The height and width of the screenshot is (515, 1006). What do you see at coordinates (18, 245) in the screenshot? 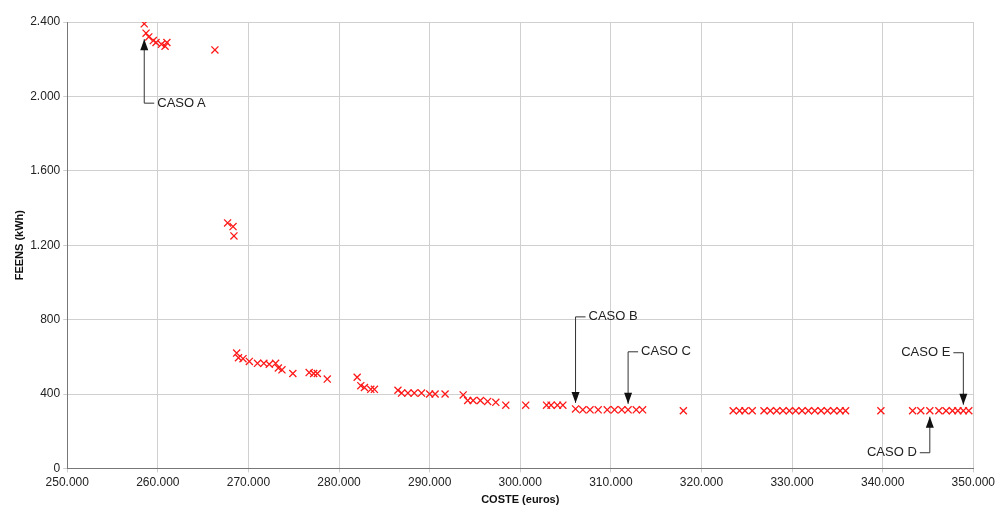
I see `y-axis-title: FEENS (kWh)` at bounding box center [18, 245].